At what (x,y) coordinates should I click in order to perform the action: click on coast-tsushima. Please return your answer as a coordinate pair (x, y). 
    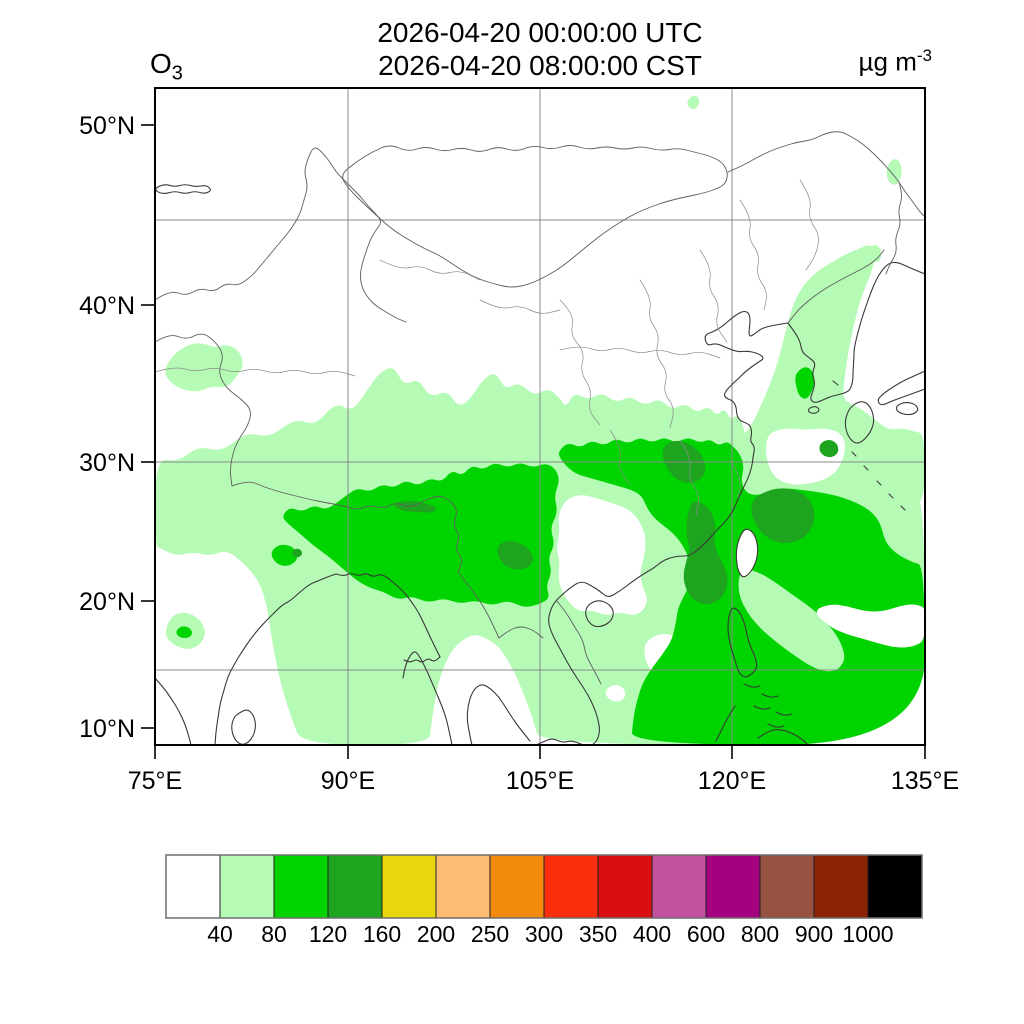
    Looking at the image, I should click on (835, 383).